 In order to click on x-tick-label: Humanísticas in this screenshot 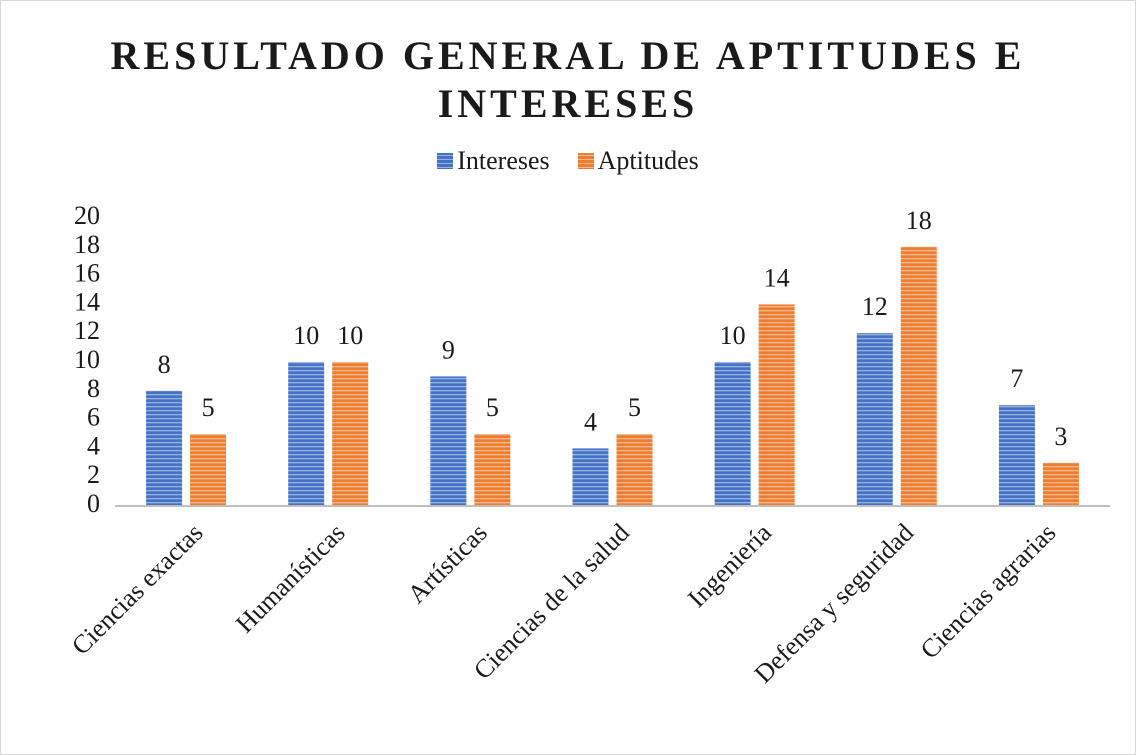, I will do `click(290, 578)`.